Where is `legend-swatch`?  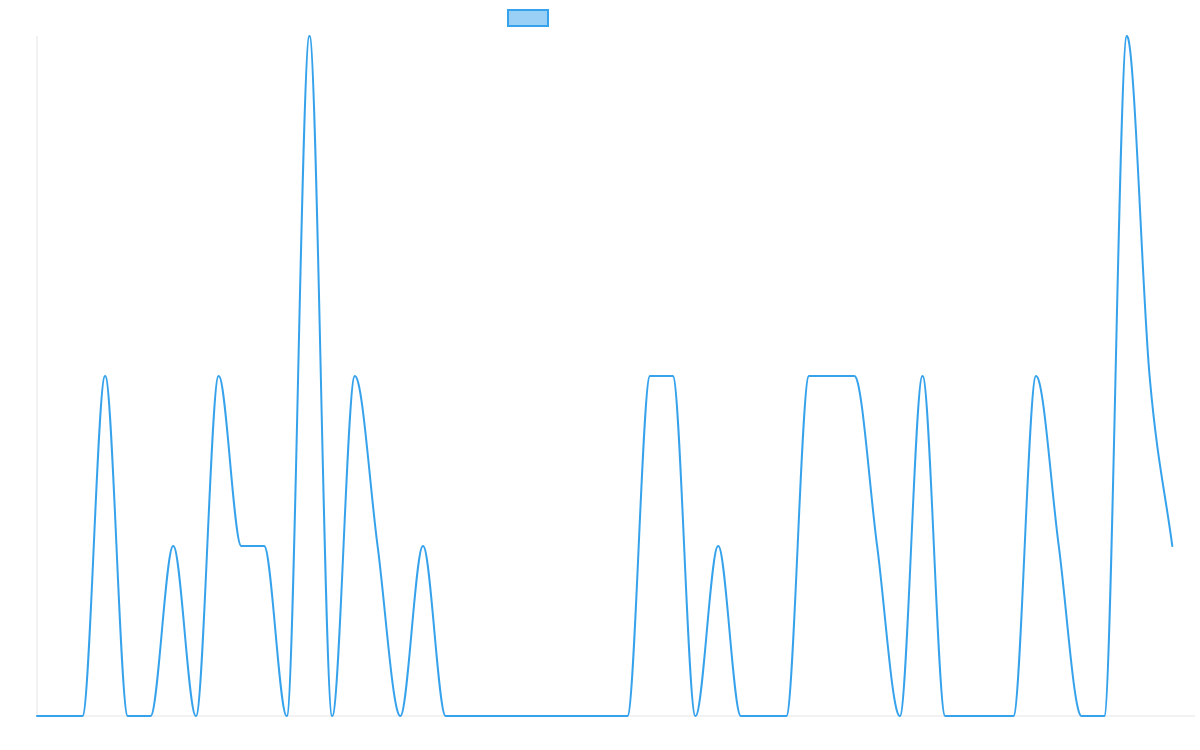 legend-swatch is located at coordinates (528, 18).